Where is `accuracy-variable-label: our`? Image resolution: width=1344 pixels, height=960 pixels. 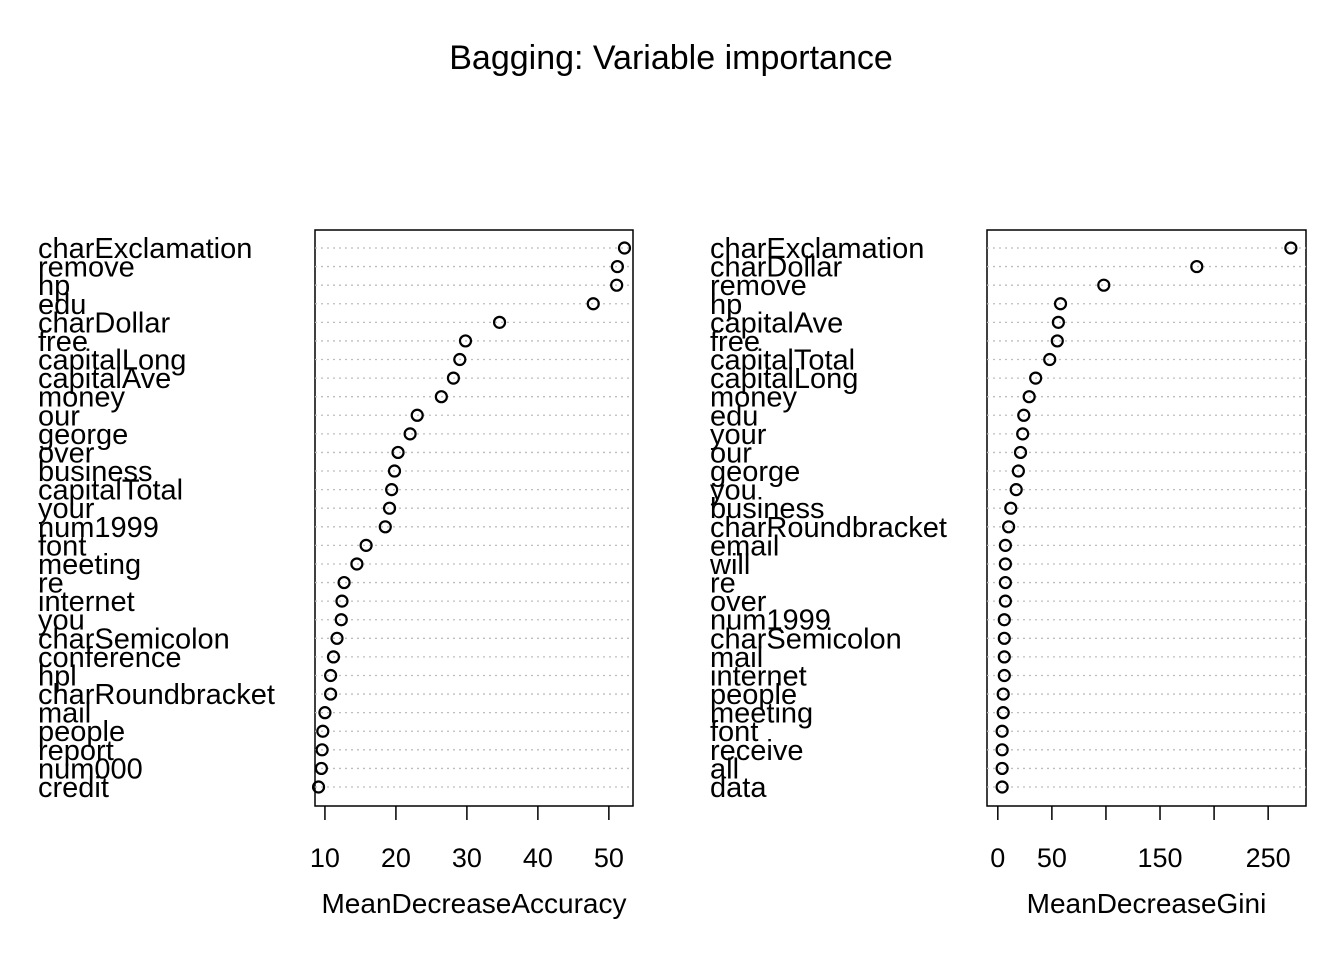
accuracy-variable-label: our is located at coordinates (59, 416).